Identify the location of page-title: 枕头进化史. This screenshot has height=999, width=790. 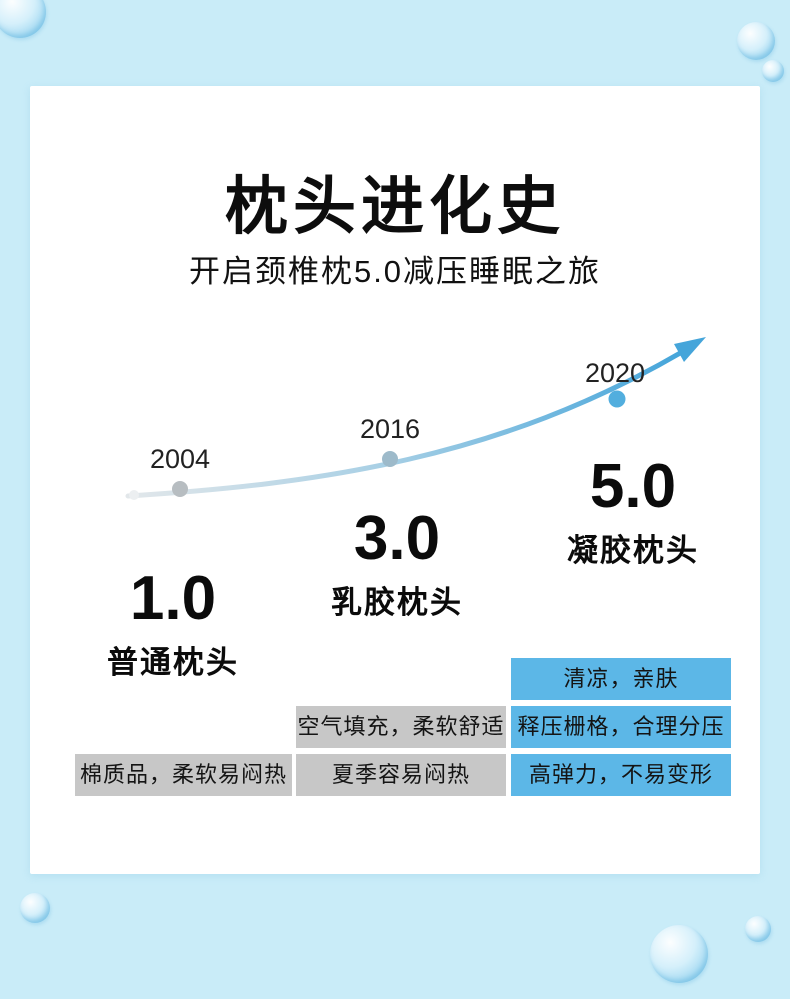
(395, 207).